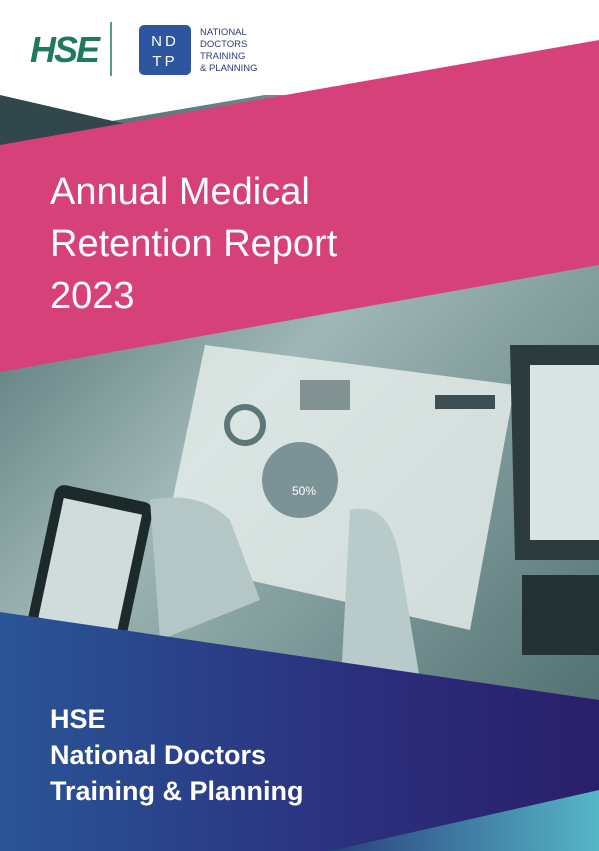 This screenshot has height=851, width=599. What do you see at coordinates (92, 296) in the screenshot?
I see `title-line: 2023` at bounding box center [92, 296].